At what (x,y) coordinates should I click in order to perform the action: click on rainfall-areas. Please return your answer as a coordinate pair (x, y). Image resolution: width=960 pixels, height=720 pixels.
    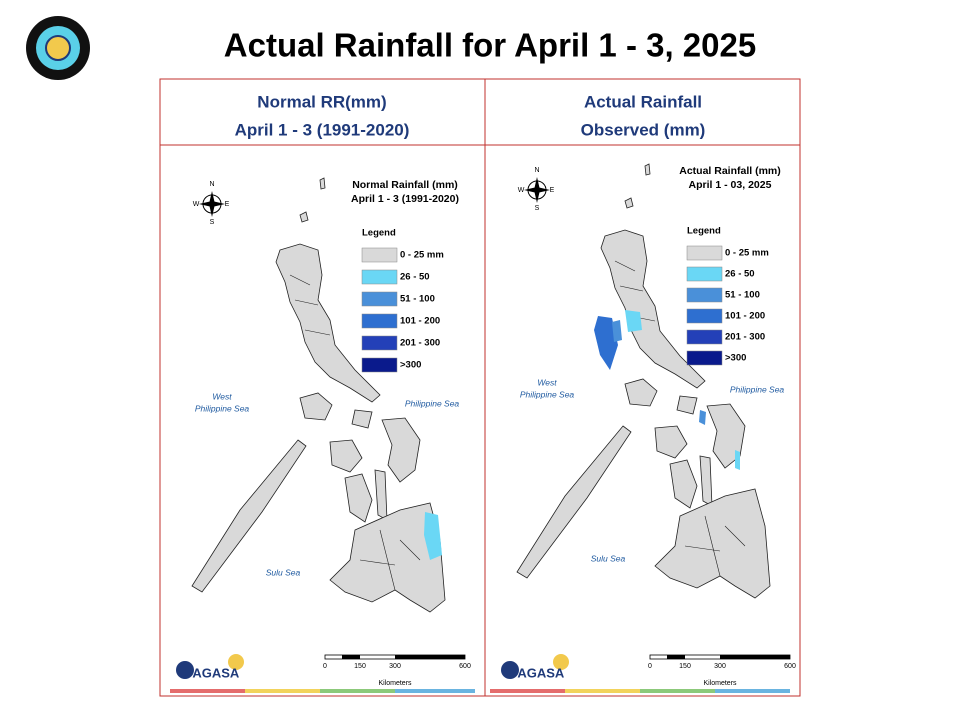
    Looking at the image, I should click on (582, 435).